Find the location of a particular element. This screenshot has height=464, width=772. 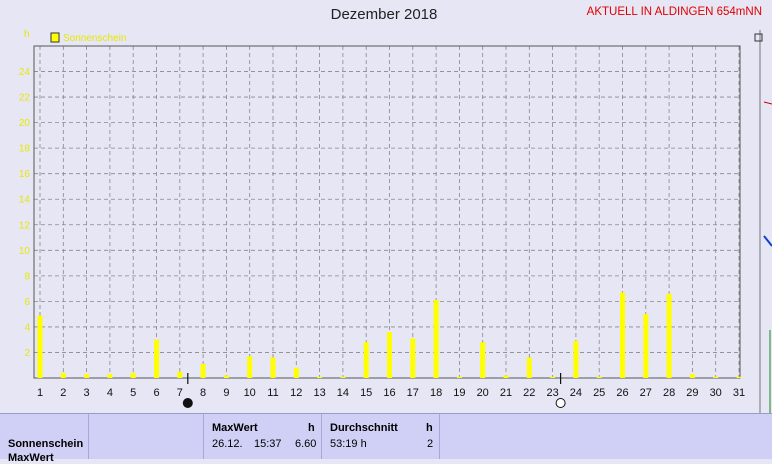

x-tick-31: 31 is located at coordinates (739, 393).